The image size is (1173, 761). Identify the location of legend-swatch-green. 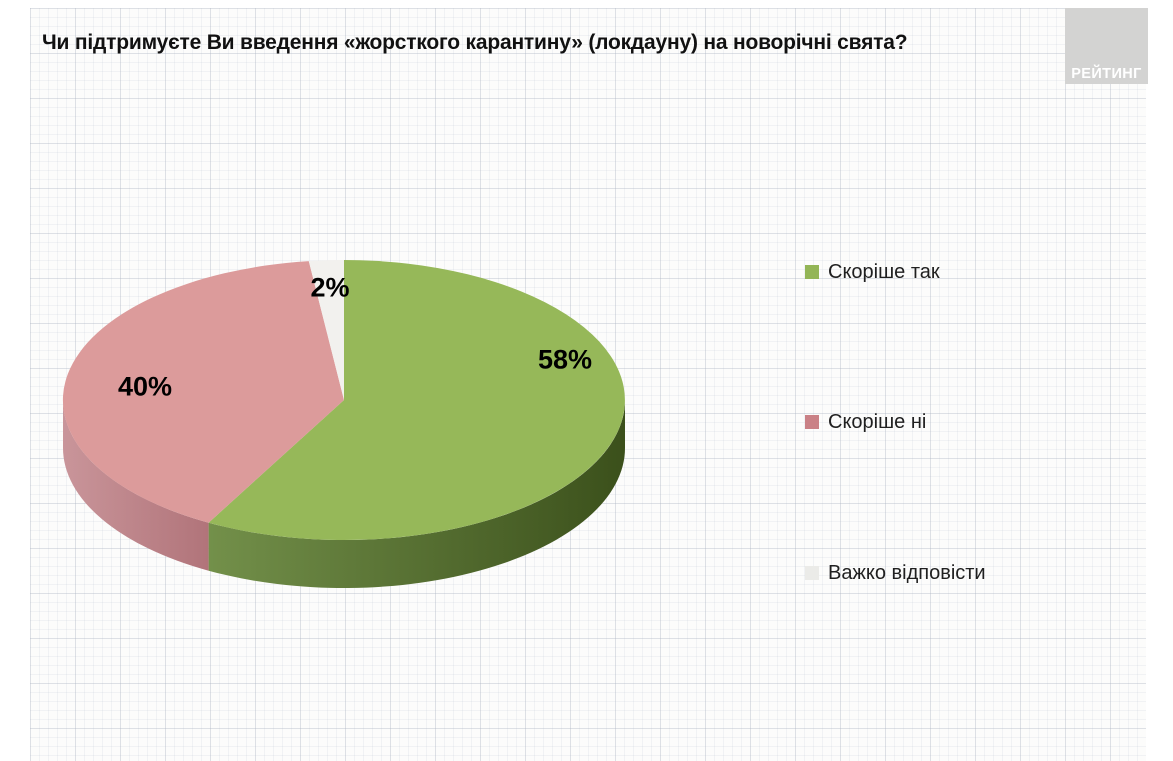
(812, 272).